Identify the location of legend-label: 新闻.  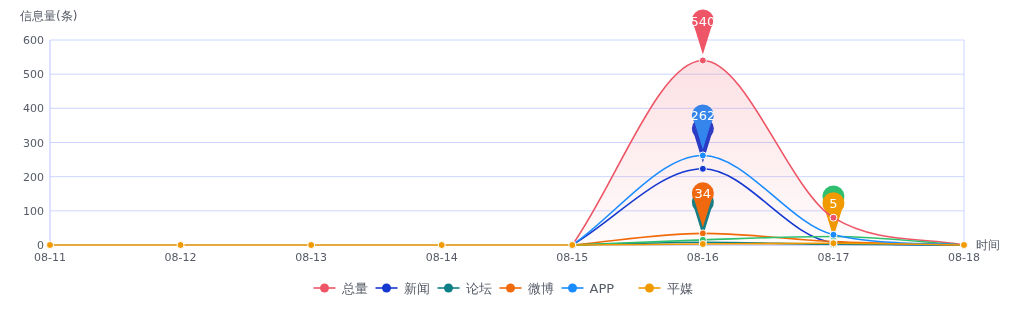
(416, 288).